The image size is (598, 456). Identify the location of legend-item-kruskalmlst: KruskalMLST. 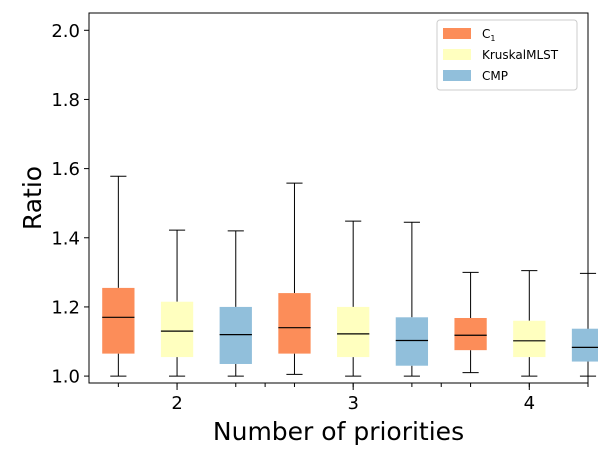
(501, 55).